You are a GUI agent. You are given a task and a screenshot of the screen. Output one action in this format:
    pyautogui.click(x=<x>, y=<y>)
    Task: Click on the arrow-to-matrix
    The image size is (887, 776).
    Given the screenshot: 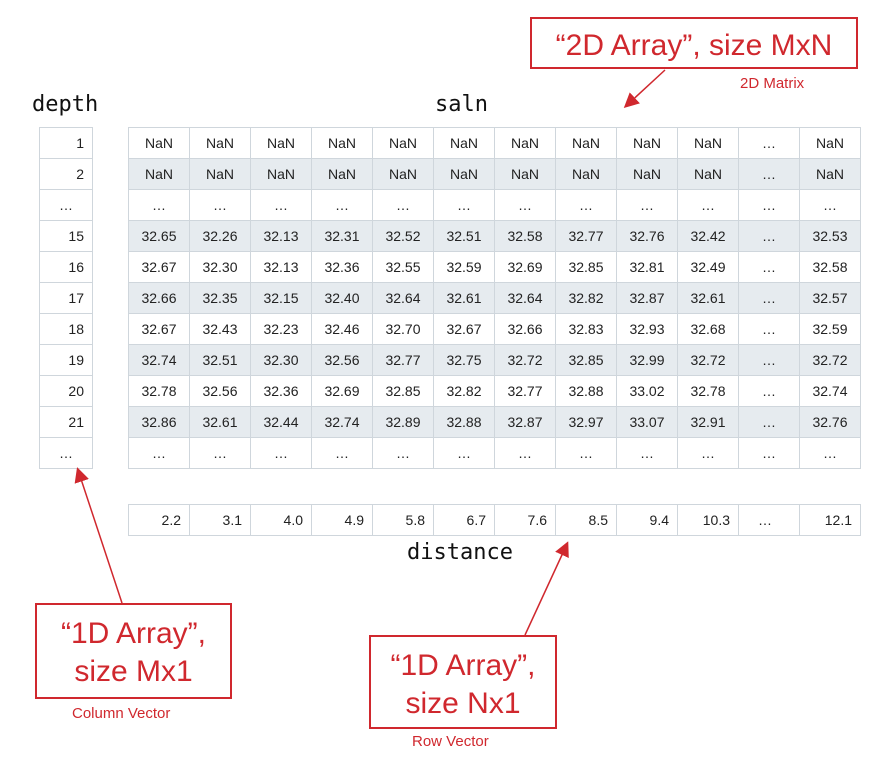 What is the action you would take?
    pyautogui.click(x=645, y=88)
    